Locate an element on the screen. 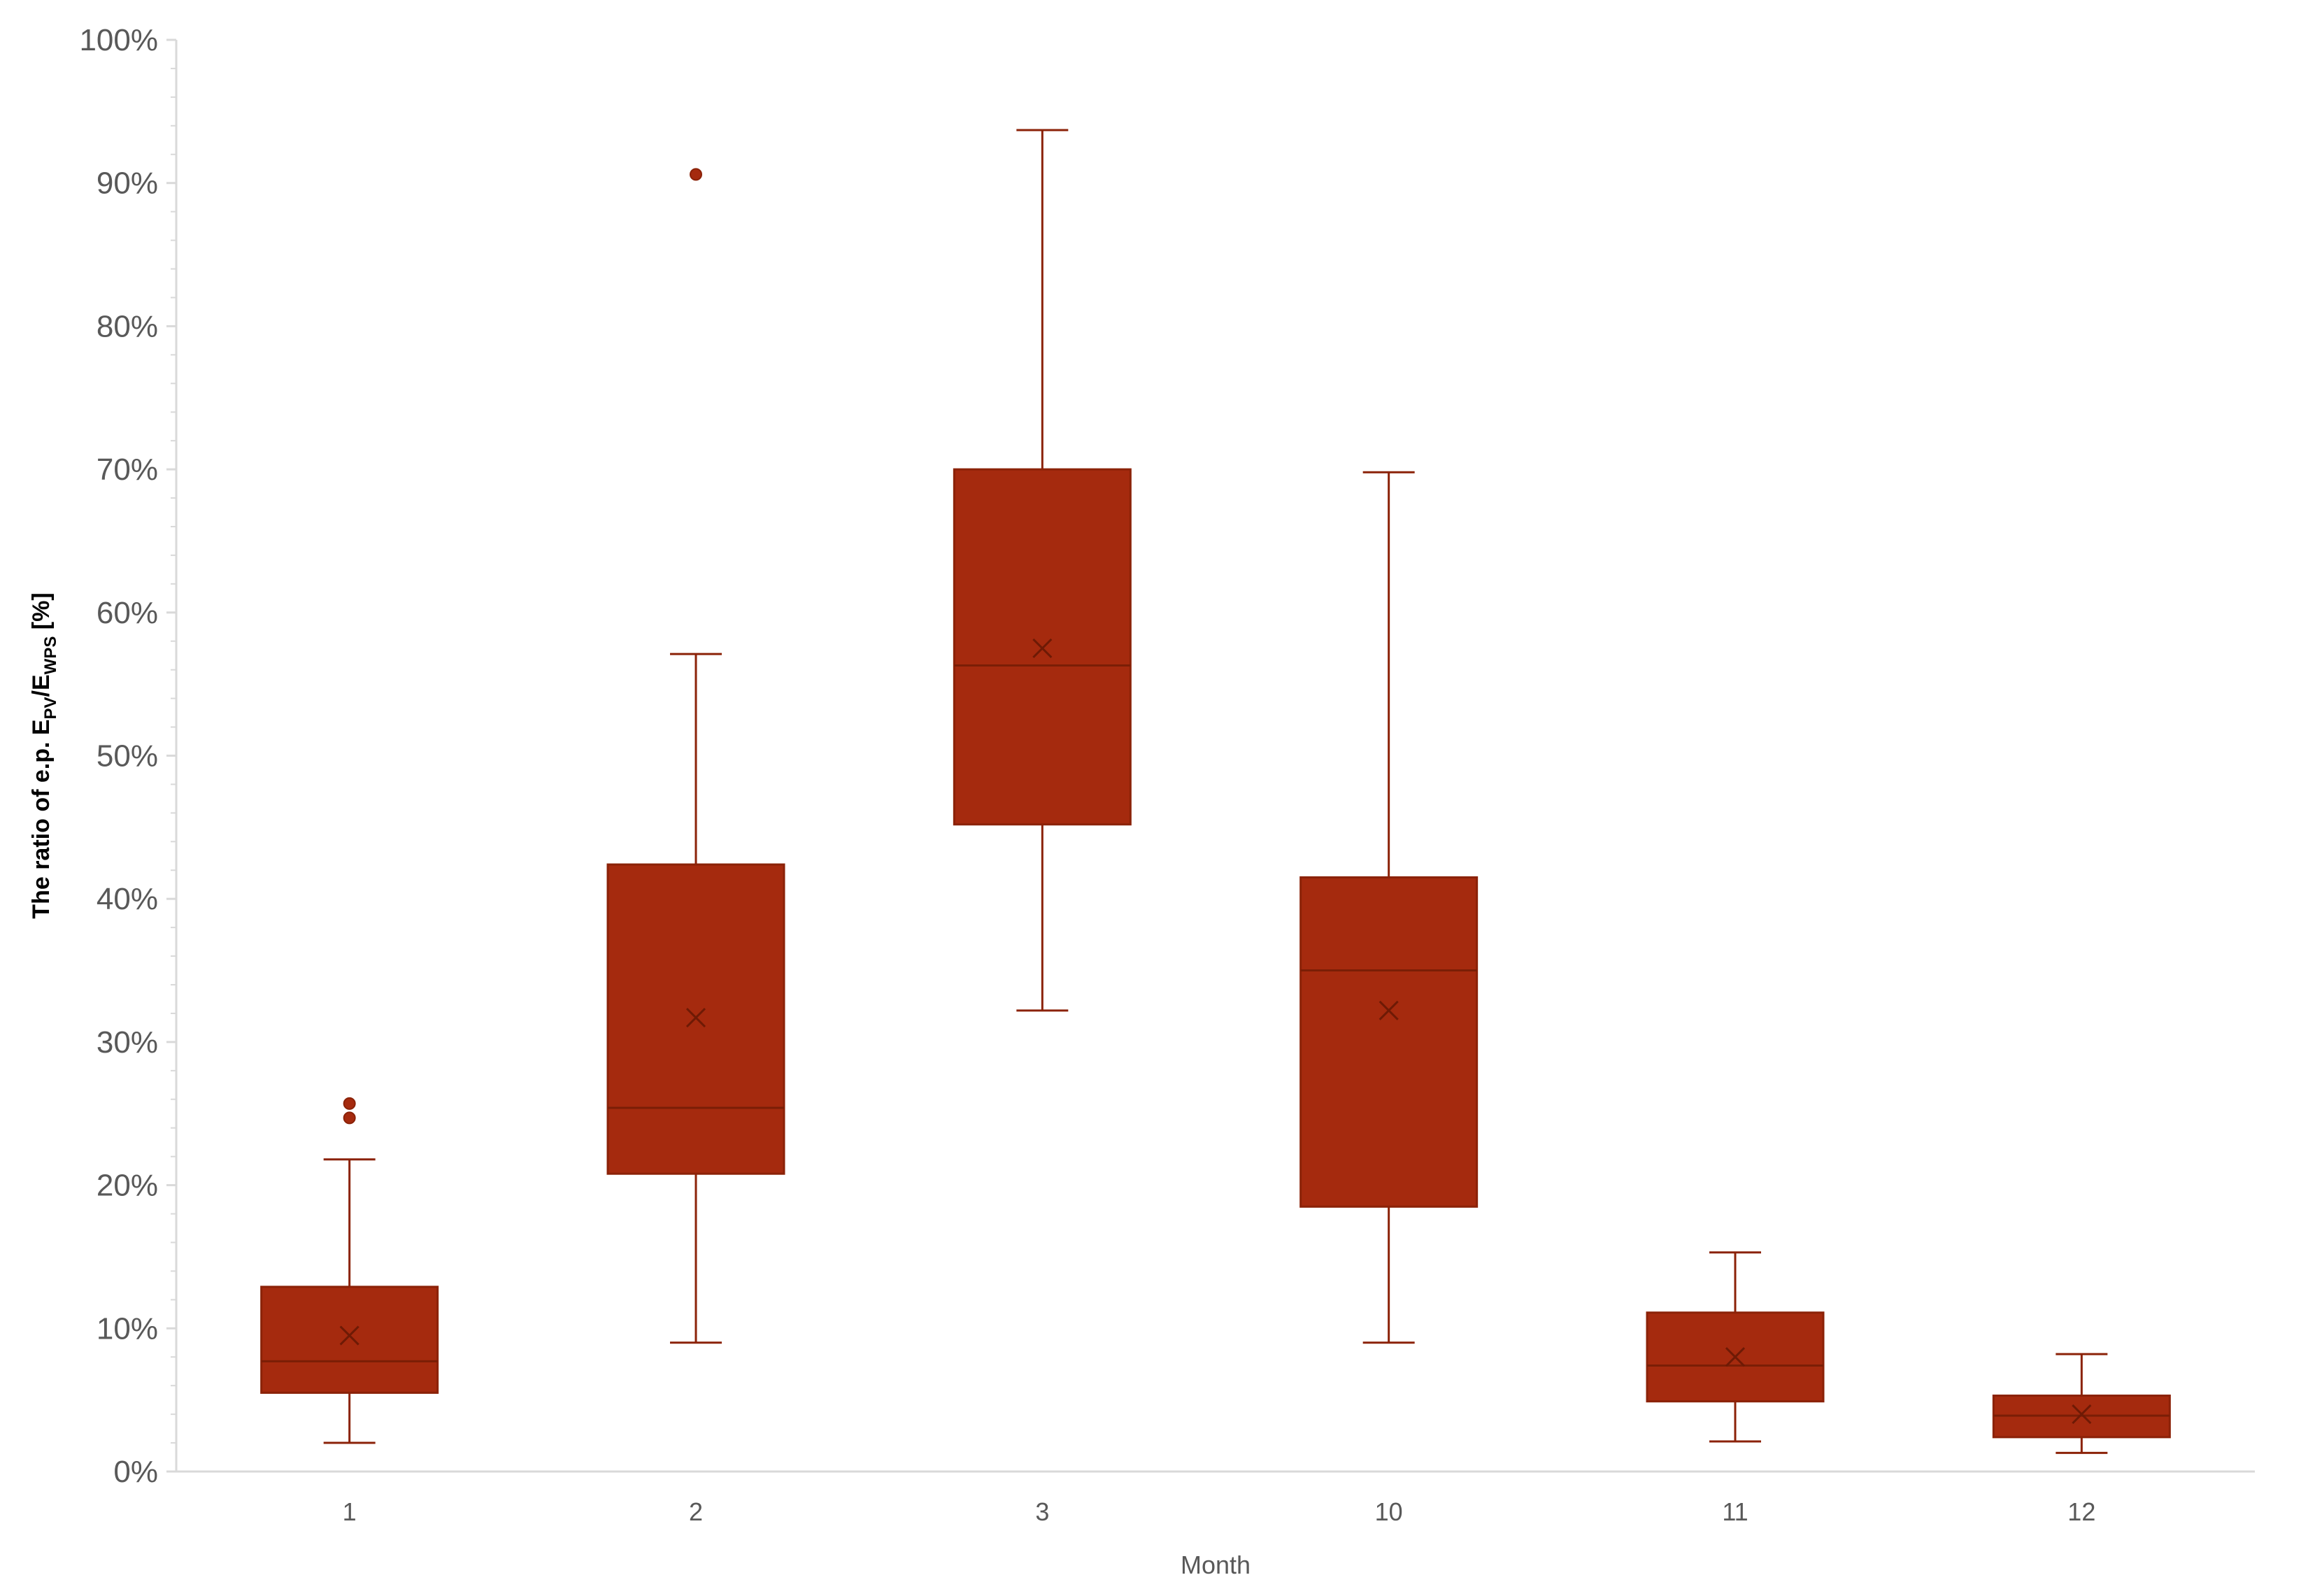 Image resolution: width=2315 pixels, height=1596 pixels. y-axis-title-mid: /E is located at coordinates (41, 685).